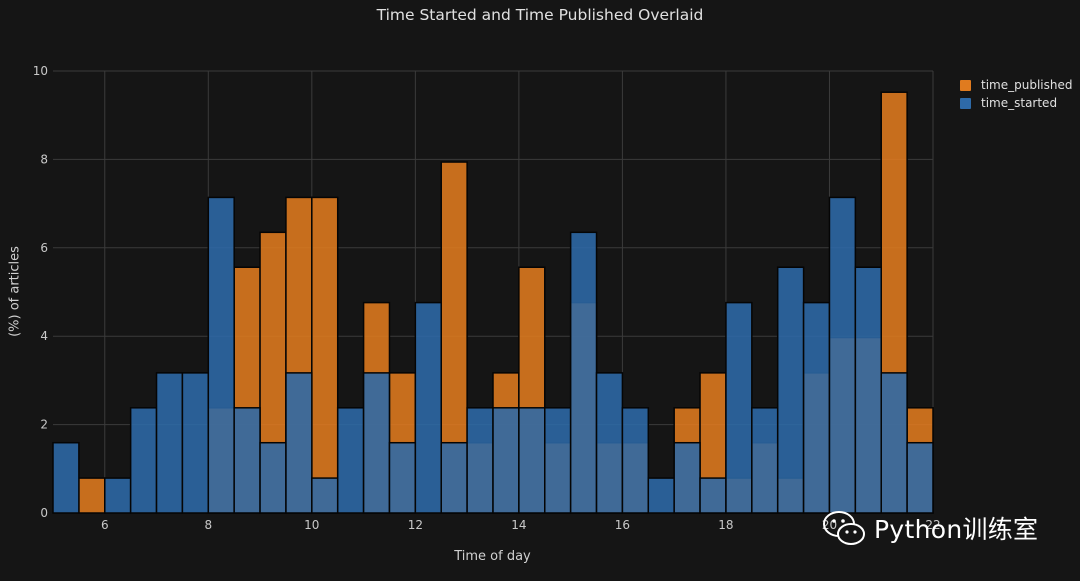 The image size is (1080, 581). I want to click on x-tick-label: 12, so click(415, 525).